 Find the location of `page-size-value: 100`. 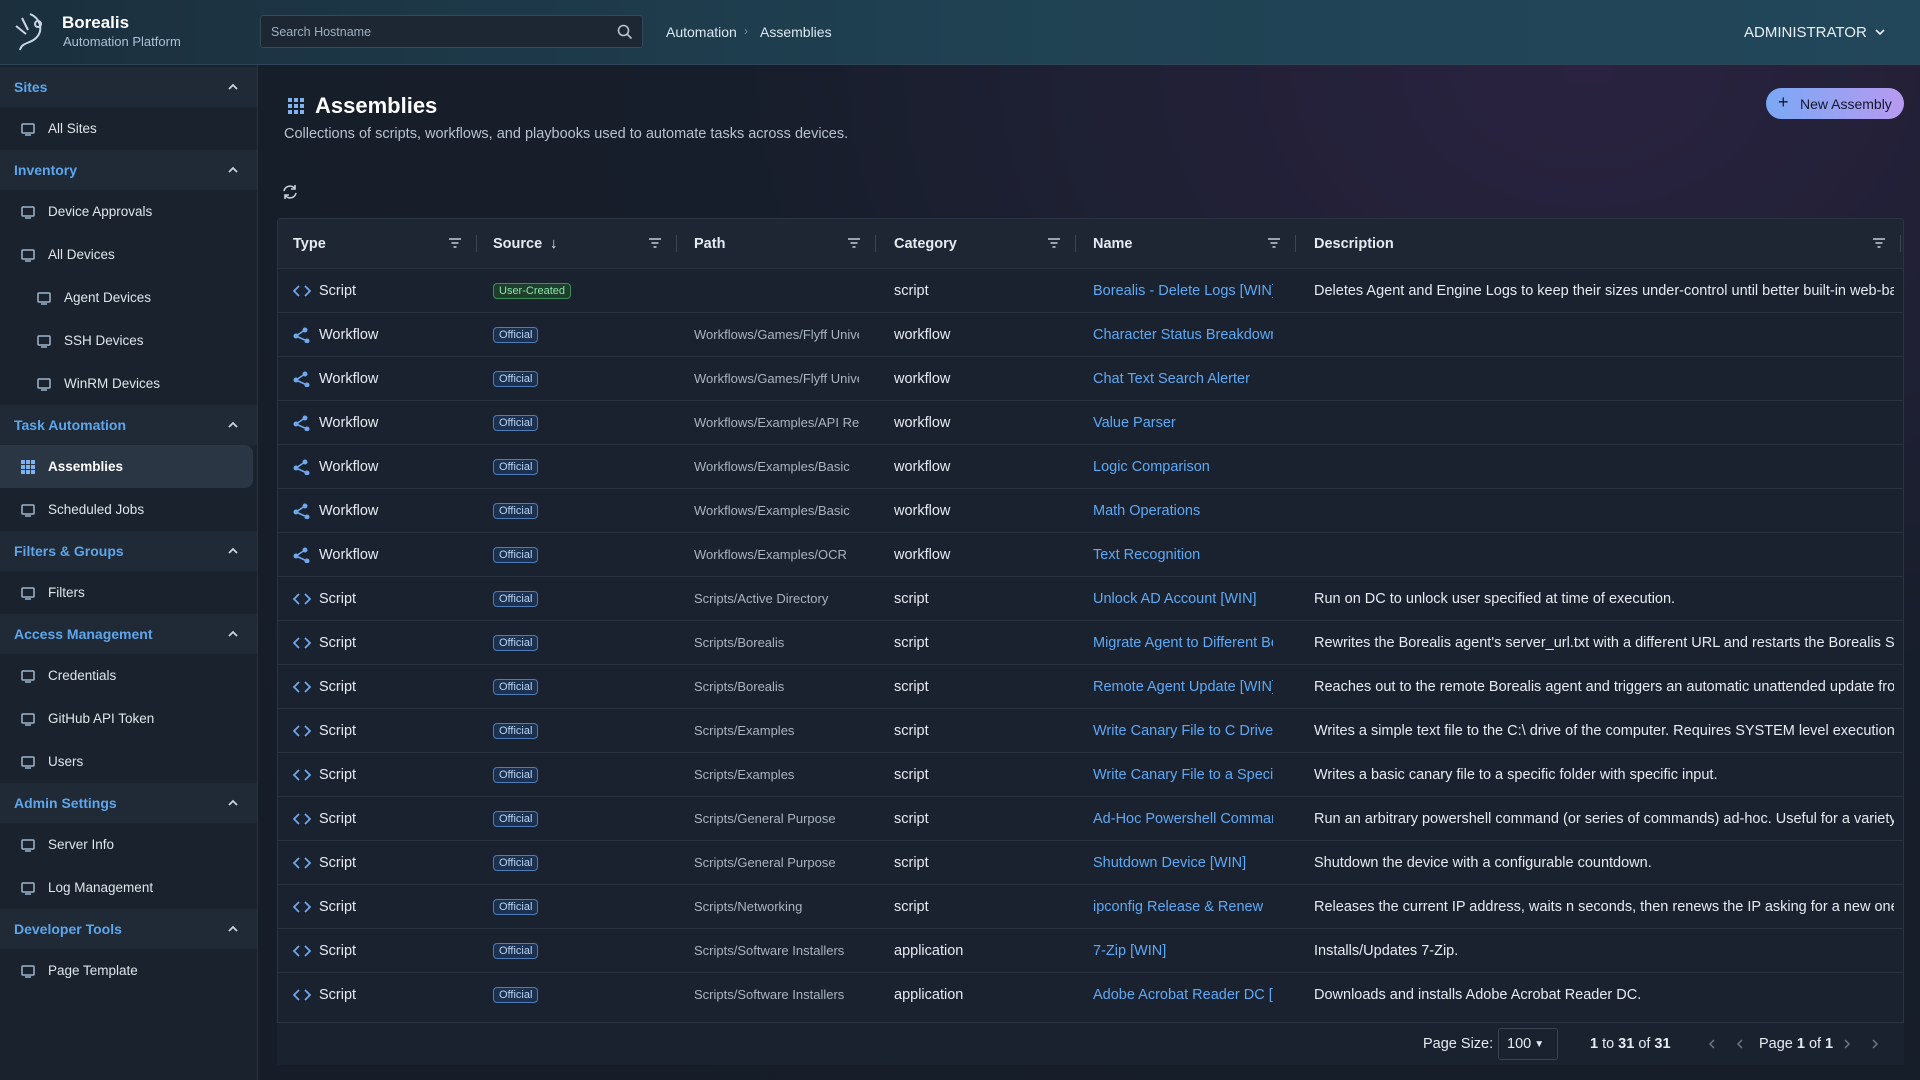

page-size-value: 100 is located at coordinates (1519, 1044).